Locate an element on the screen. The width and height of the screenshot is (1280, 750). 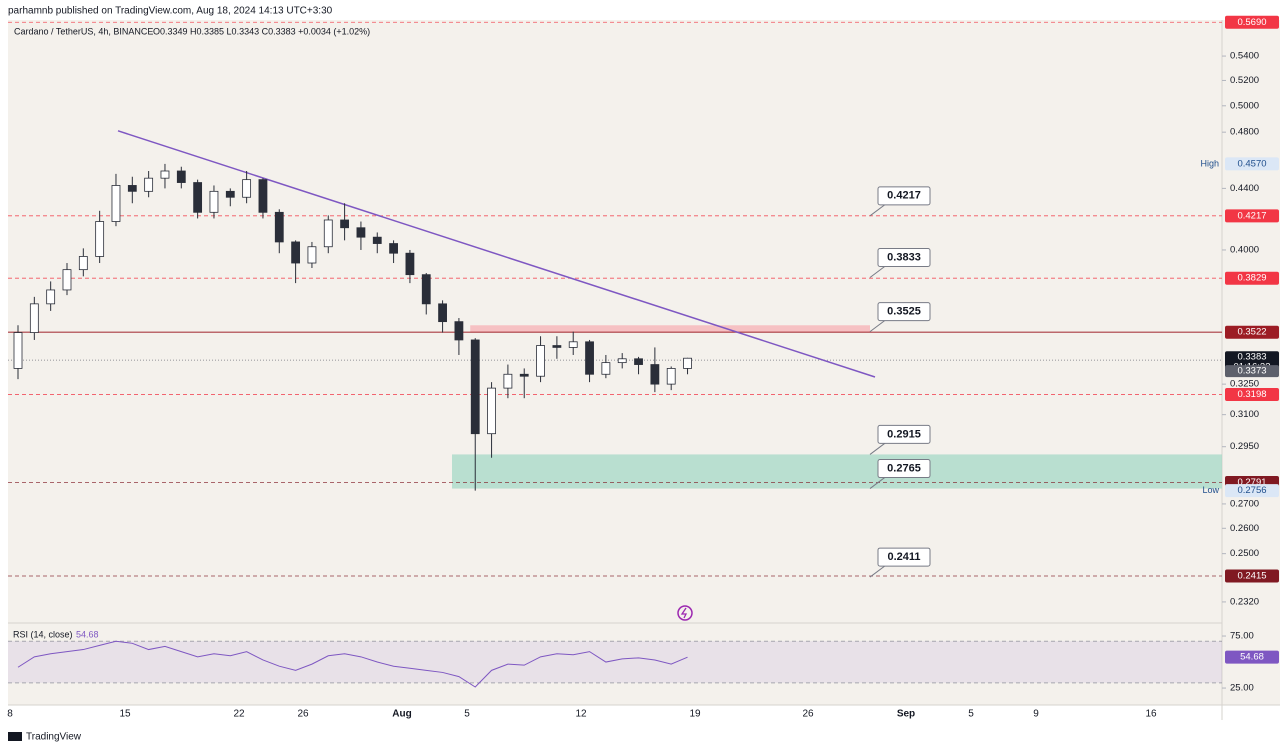
y-tick-label: 0.2950 is located at coordinates (1244, 446).